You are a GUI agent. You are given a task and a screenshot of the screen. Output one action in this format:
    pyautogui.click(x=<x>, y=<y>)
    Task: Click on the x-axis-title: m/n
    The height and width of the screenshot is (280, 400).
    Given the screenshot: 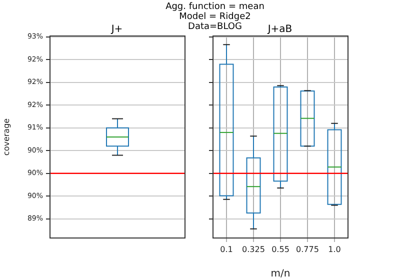 What is the action you would take?
    pyautogui.click(x=280, y=274)
    